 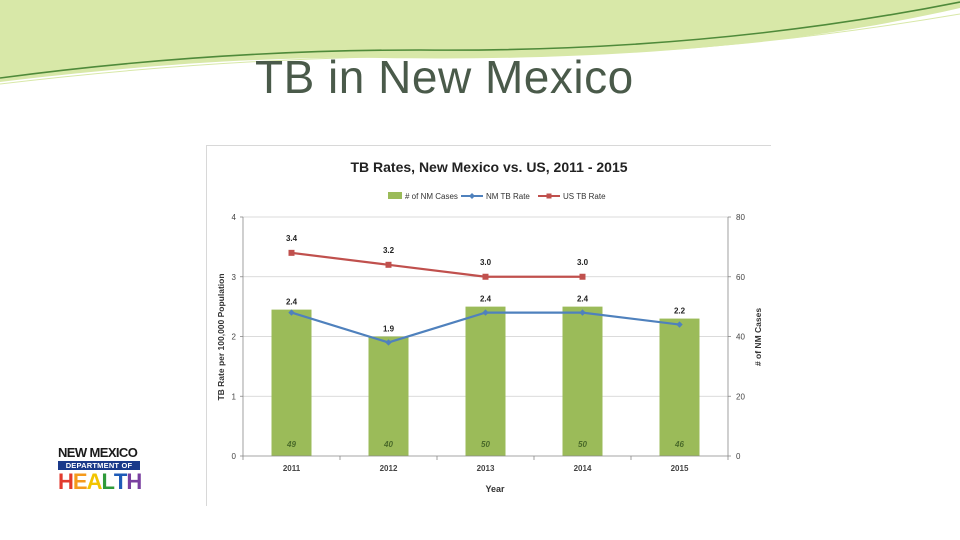 I want to click on x-tick-label: 2014, so click(x=583, y=468).